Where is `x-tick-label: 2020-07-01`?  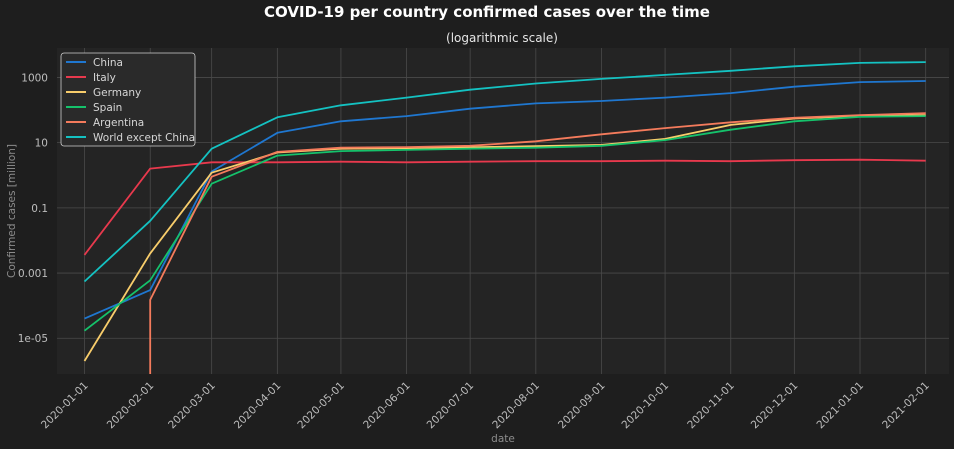
x-tick-label: 2020-07-01 is located at coordinates (451, 406).